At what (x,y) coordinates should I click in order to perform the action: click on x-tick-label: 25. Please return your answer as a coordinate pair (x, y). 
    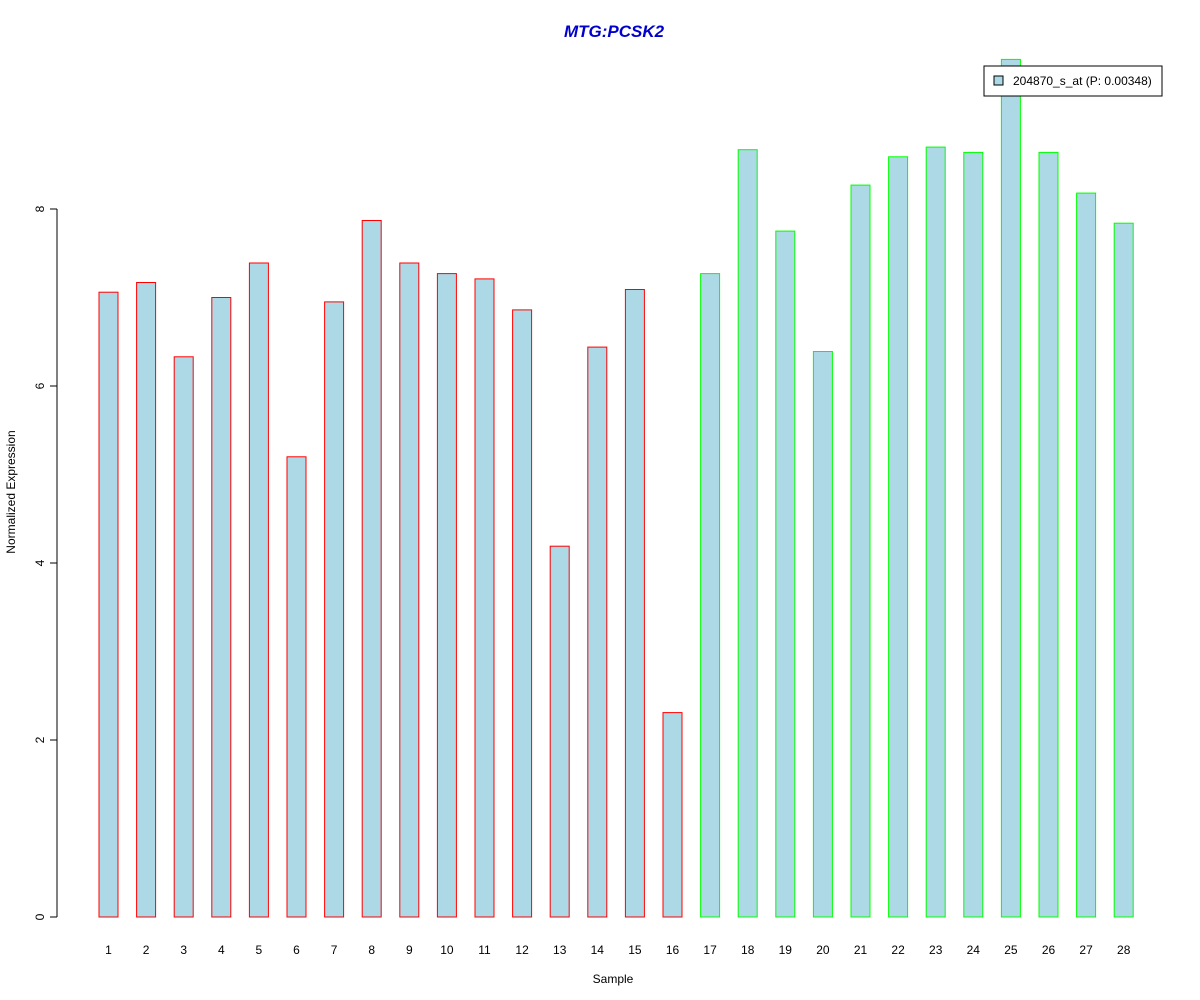
    Looking at the image, I should click on (1011, 950).